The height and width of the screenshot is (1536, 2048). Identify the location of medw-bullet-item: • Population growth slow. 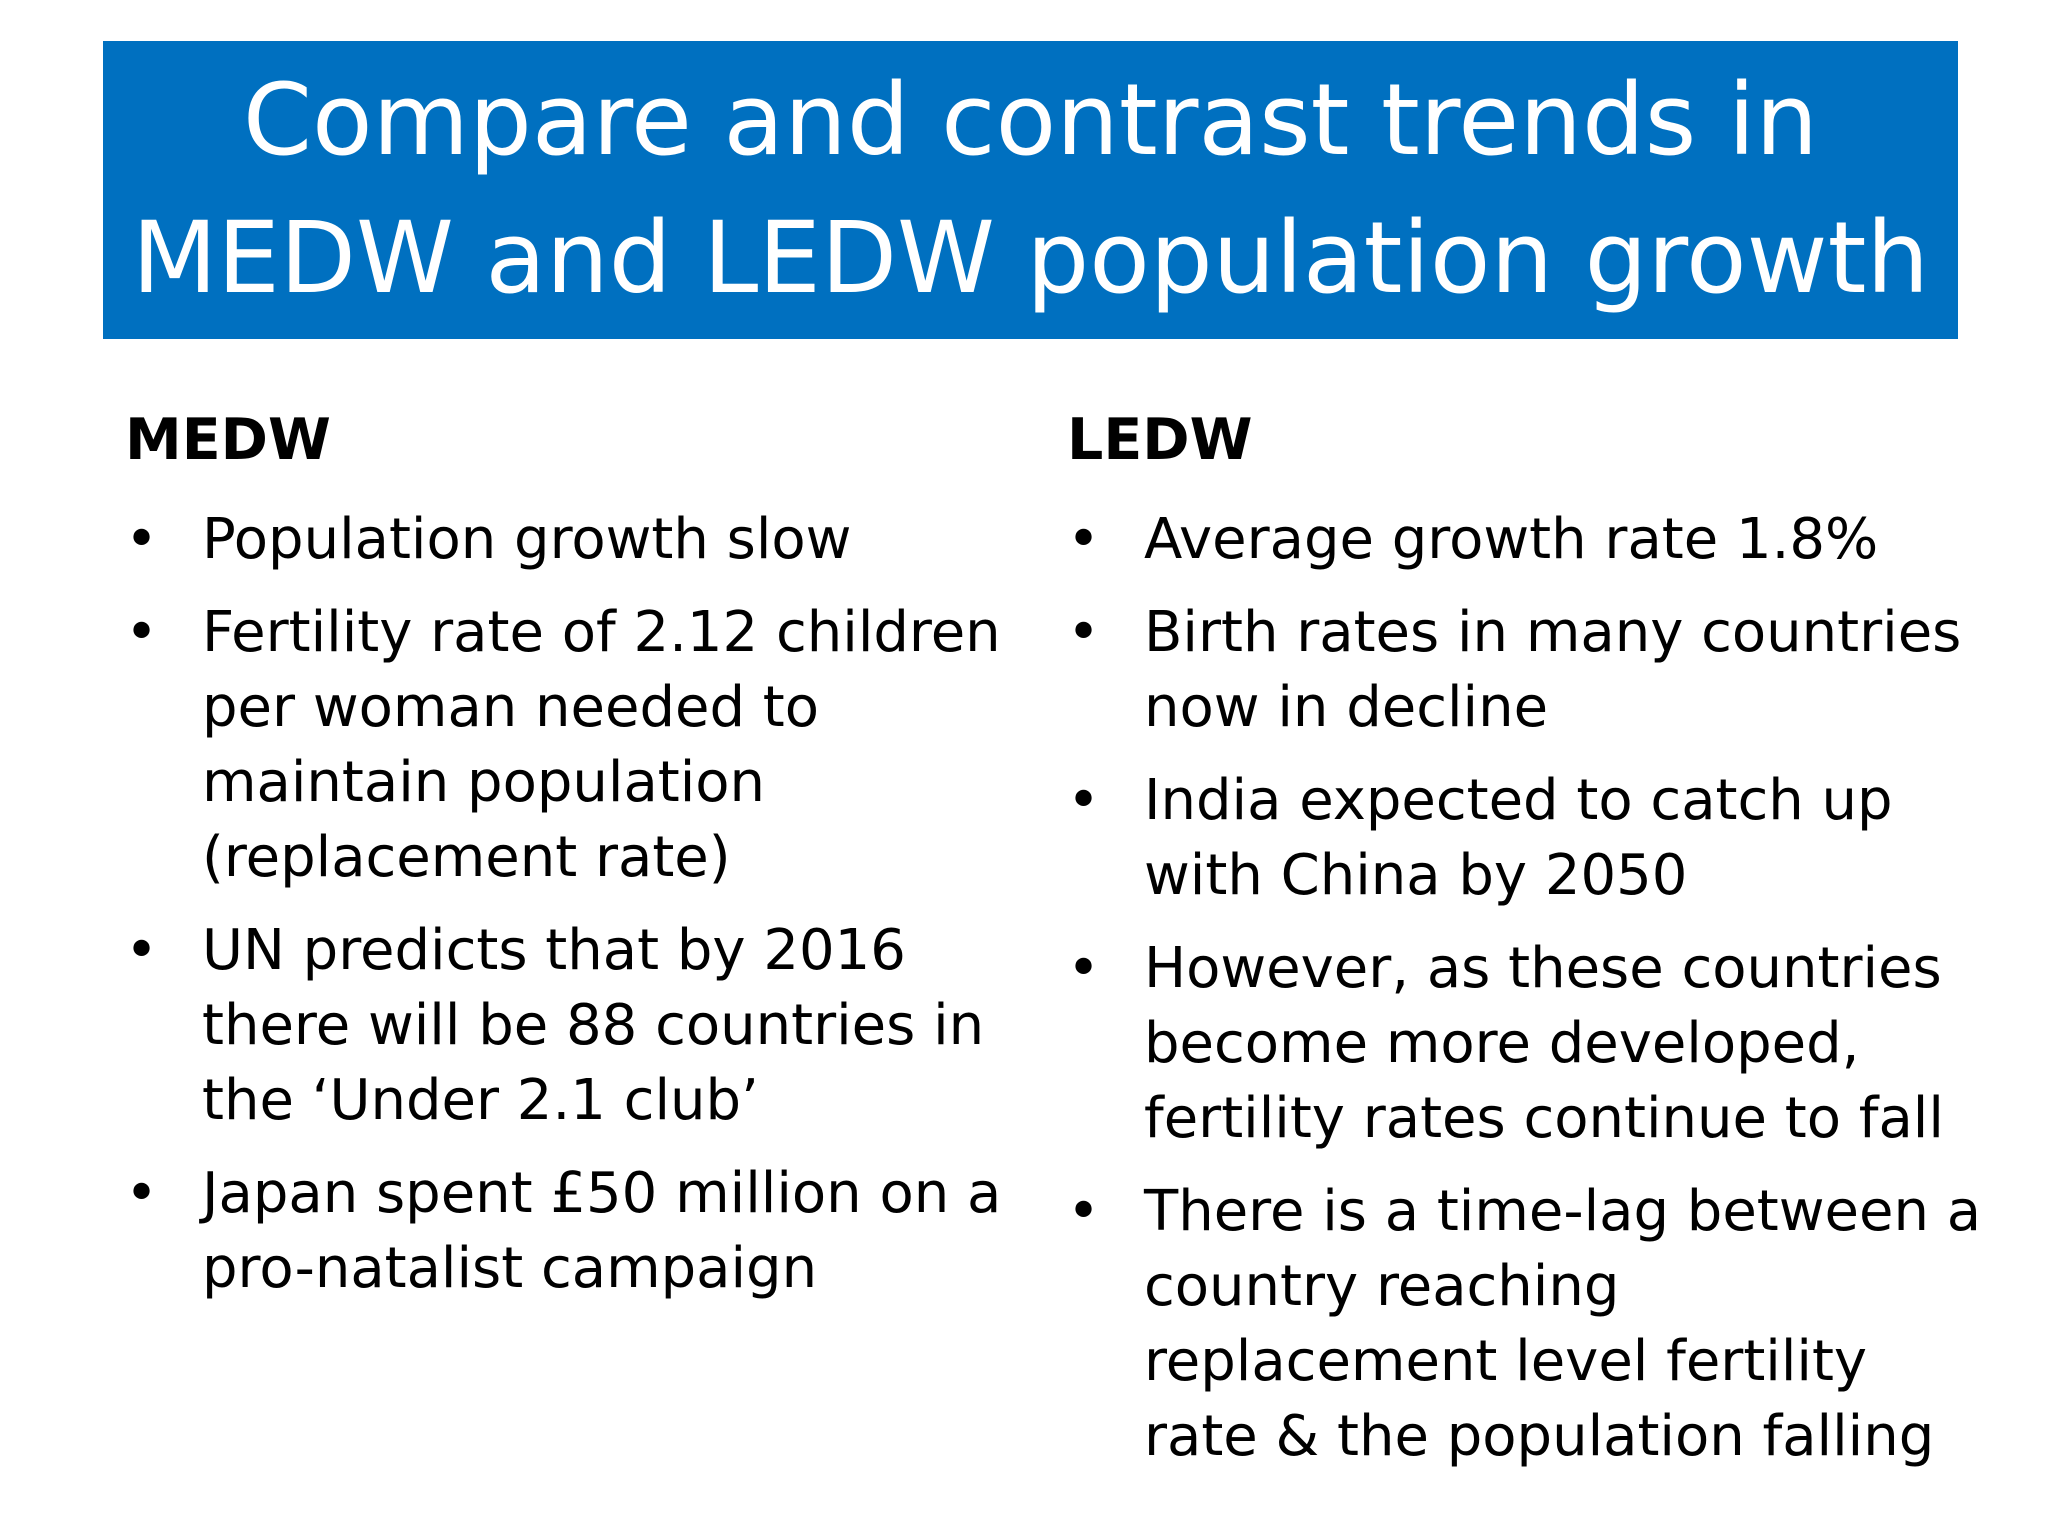
(575, 539).